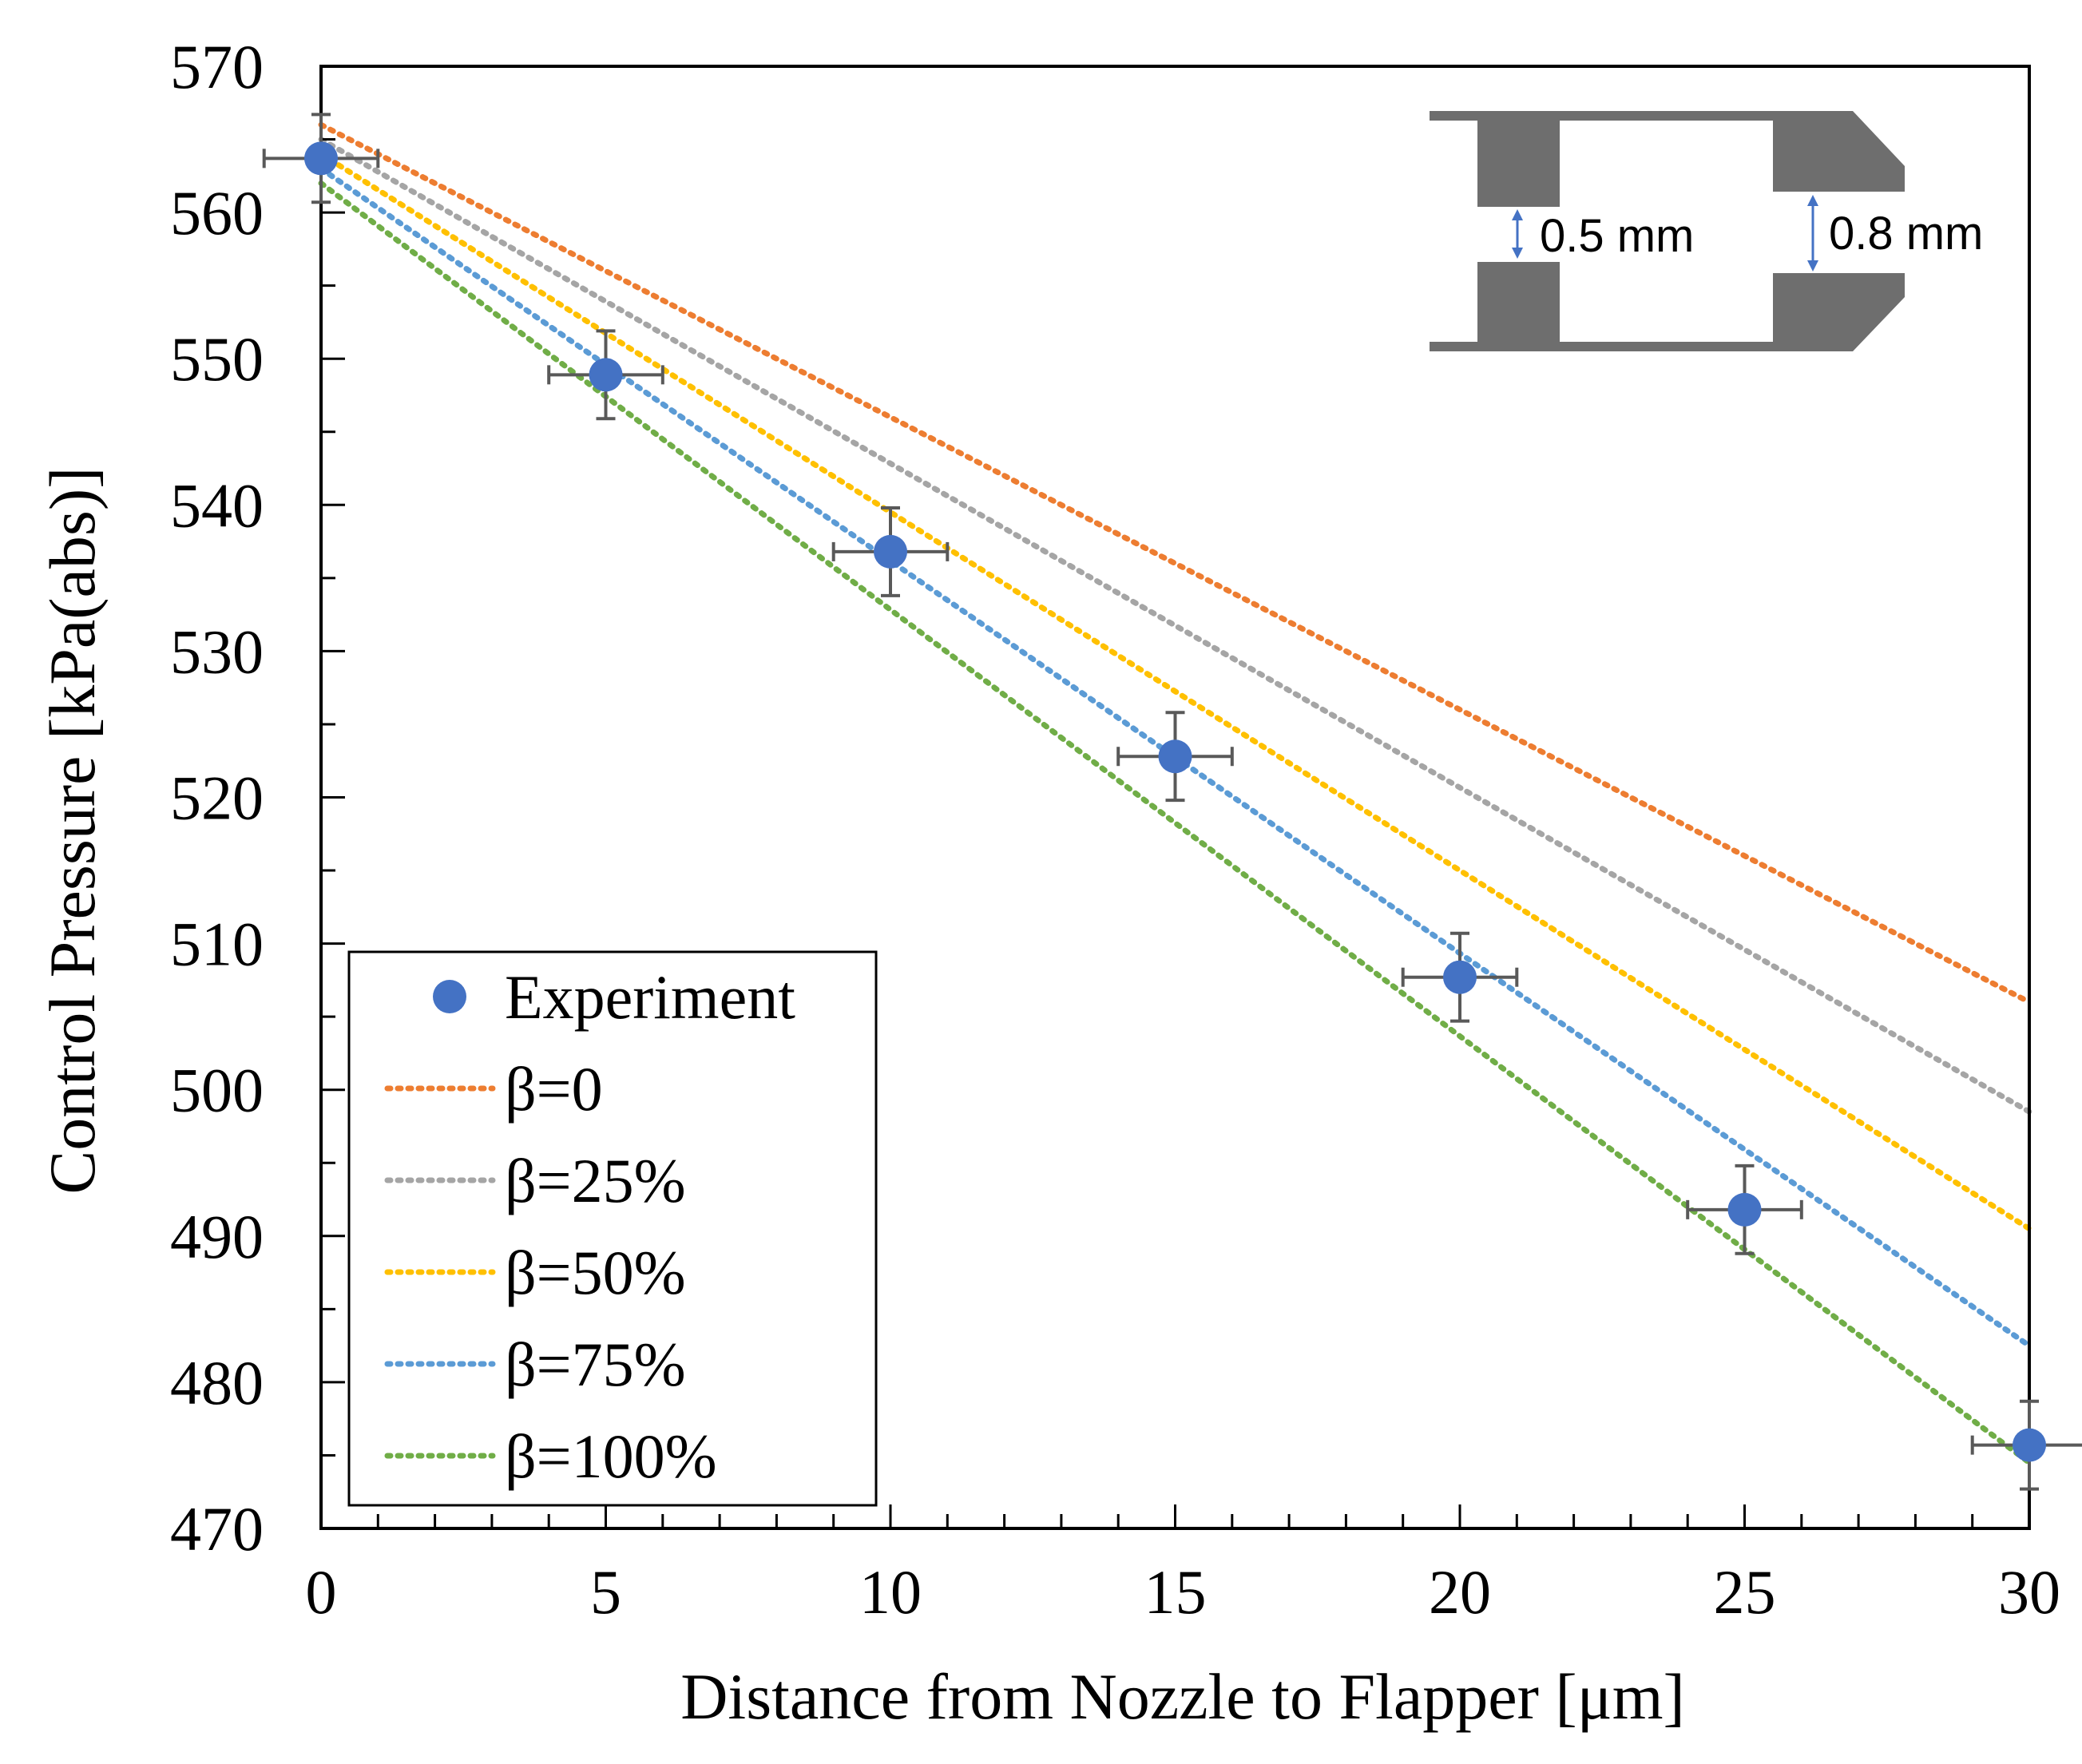 This screenshot has height=1764, width=2082. I want to click on inset-nozzle-bottom-block, so click(1839, 312).